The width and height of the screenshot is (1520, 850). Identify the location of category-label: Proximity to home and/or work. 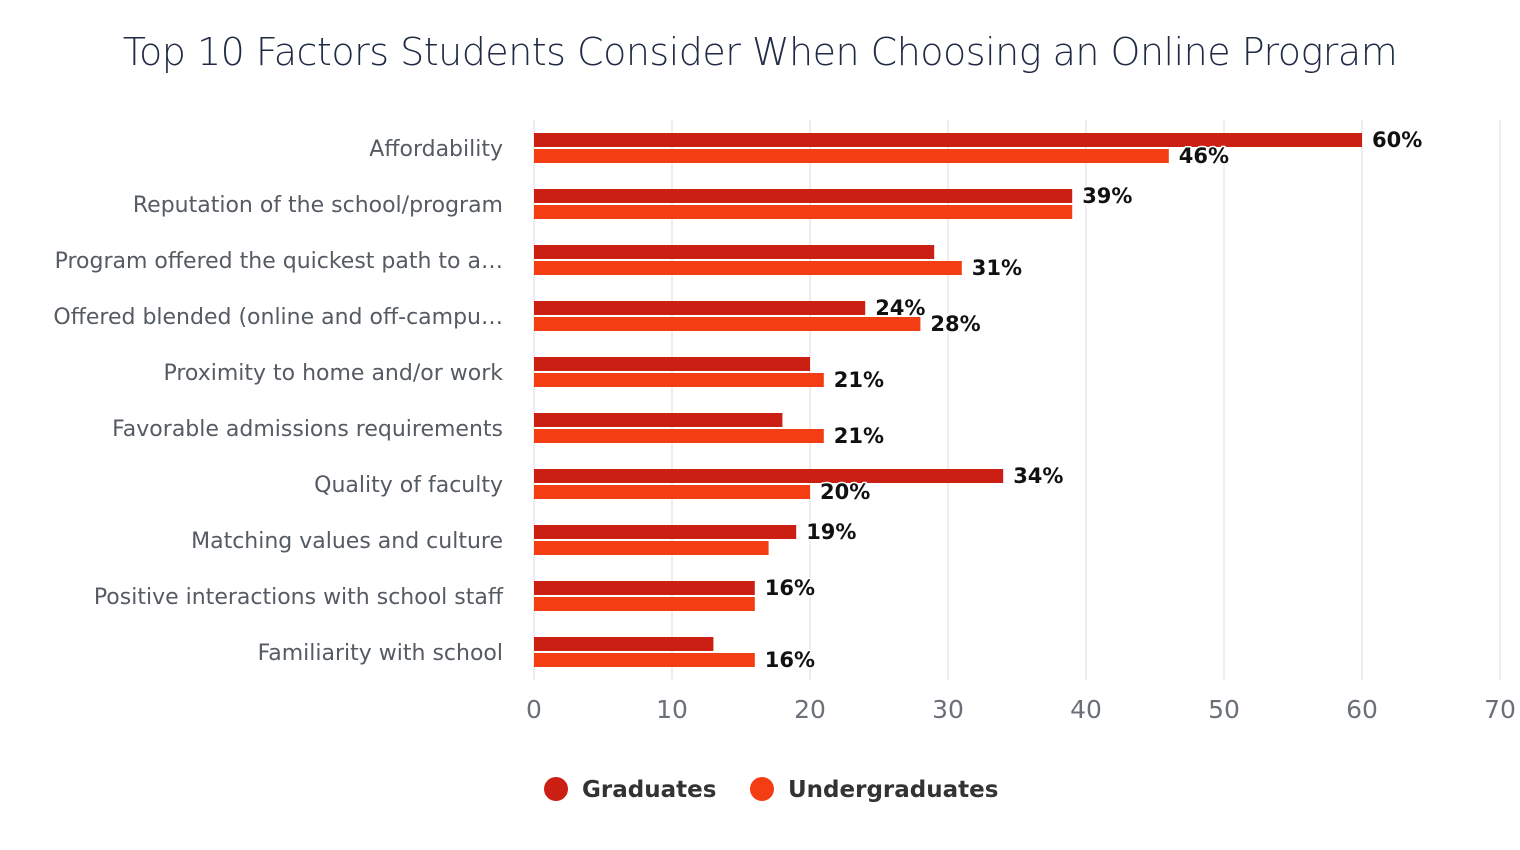
(333, 373).